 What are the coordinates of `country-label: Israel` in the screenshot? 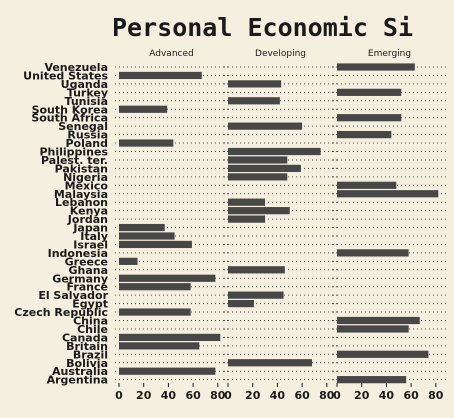 It's located at (90, 244).